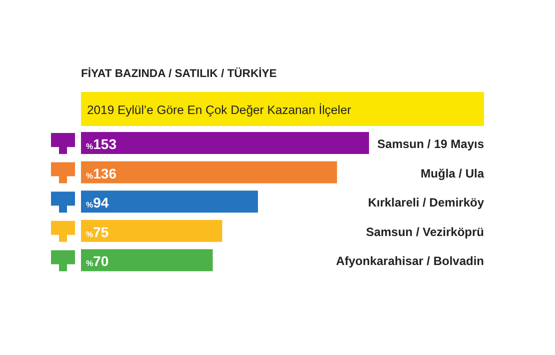 Image resolution: width=555 pixels, height=355 pixels. Describe the element at coordinates (97, 232) in the screenshot. I see `data-label: %75` at that location.